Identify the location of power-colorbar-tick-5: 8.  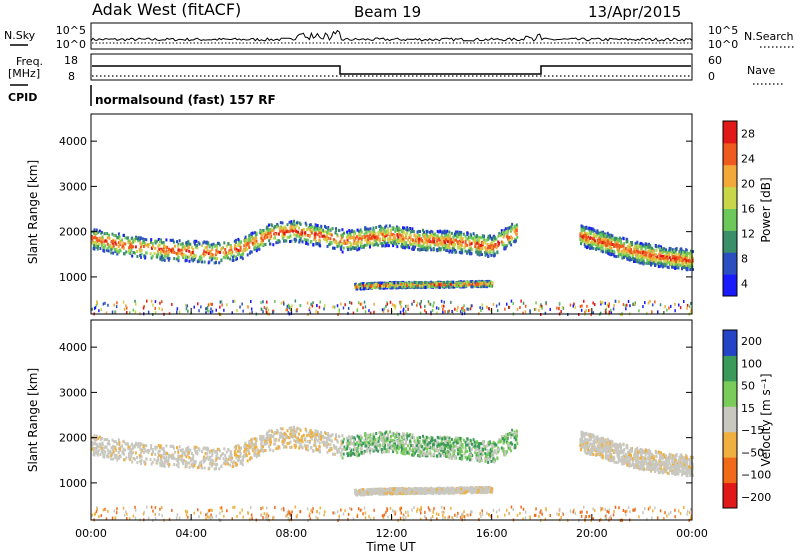
(744, 259).